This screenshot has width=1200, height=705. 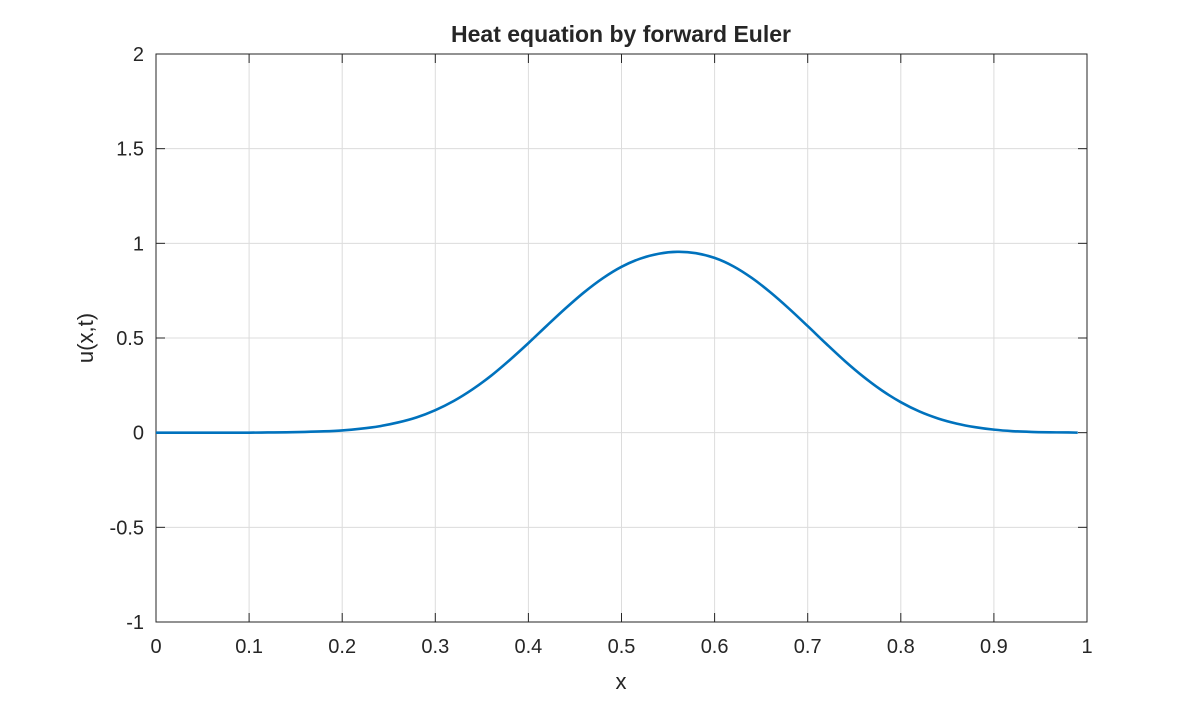 What do you see at coordinates (135, 623) in the screenshot?
I see `y-tick-label: -1` at bounding box center [135, 623].